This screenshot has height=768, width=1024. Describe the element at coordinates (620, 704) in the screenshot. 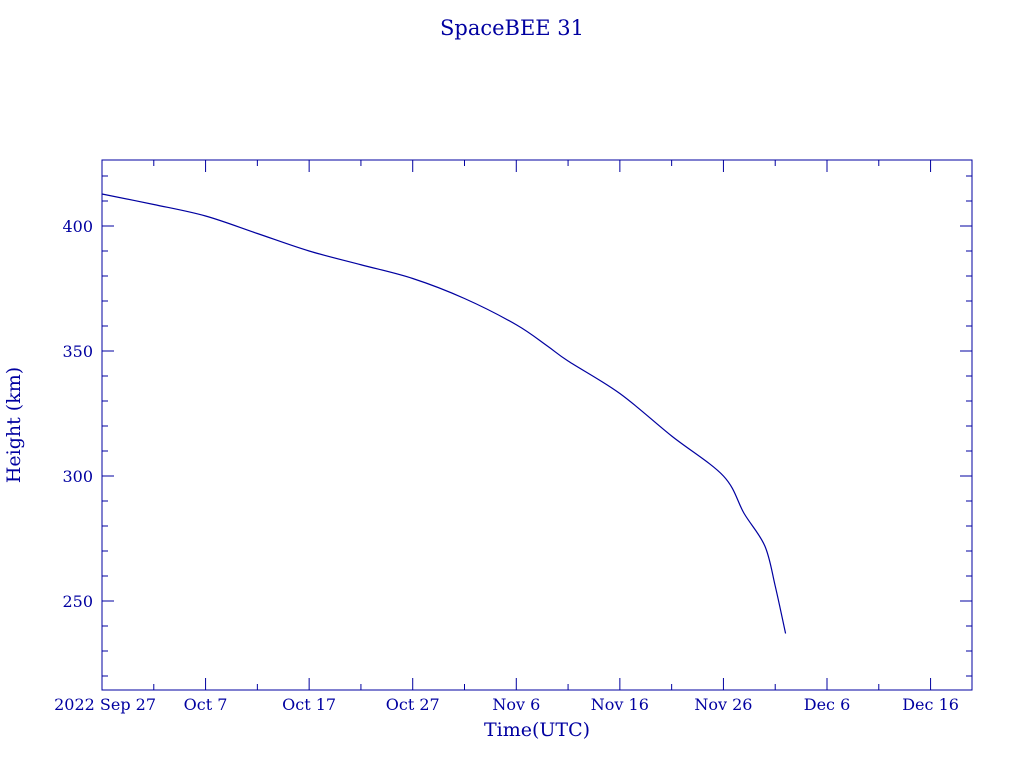

I see `x-tick-label: Nov 16` at that location.